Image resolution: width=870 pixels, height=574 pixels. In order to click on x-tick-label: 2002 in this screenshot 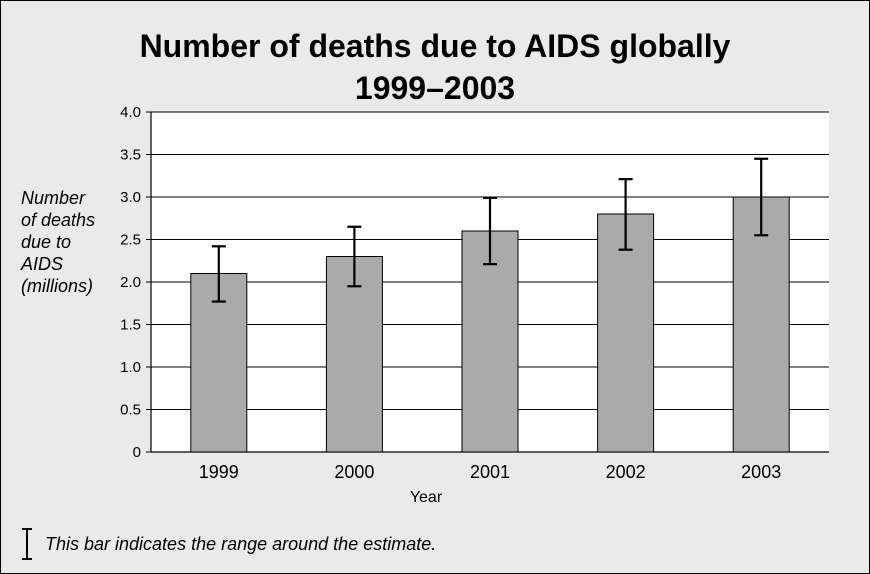, I will do `click(626, 472)`.